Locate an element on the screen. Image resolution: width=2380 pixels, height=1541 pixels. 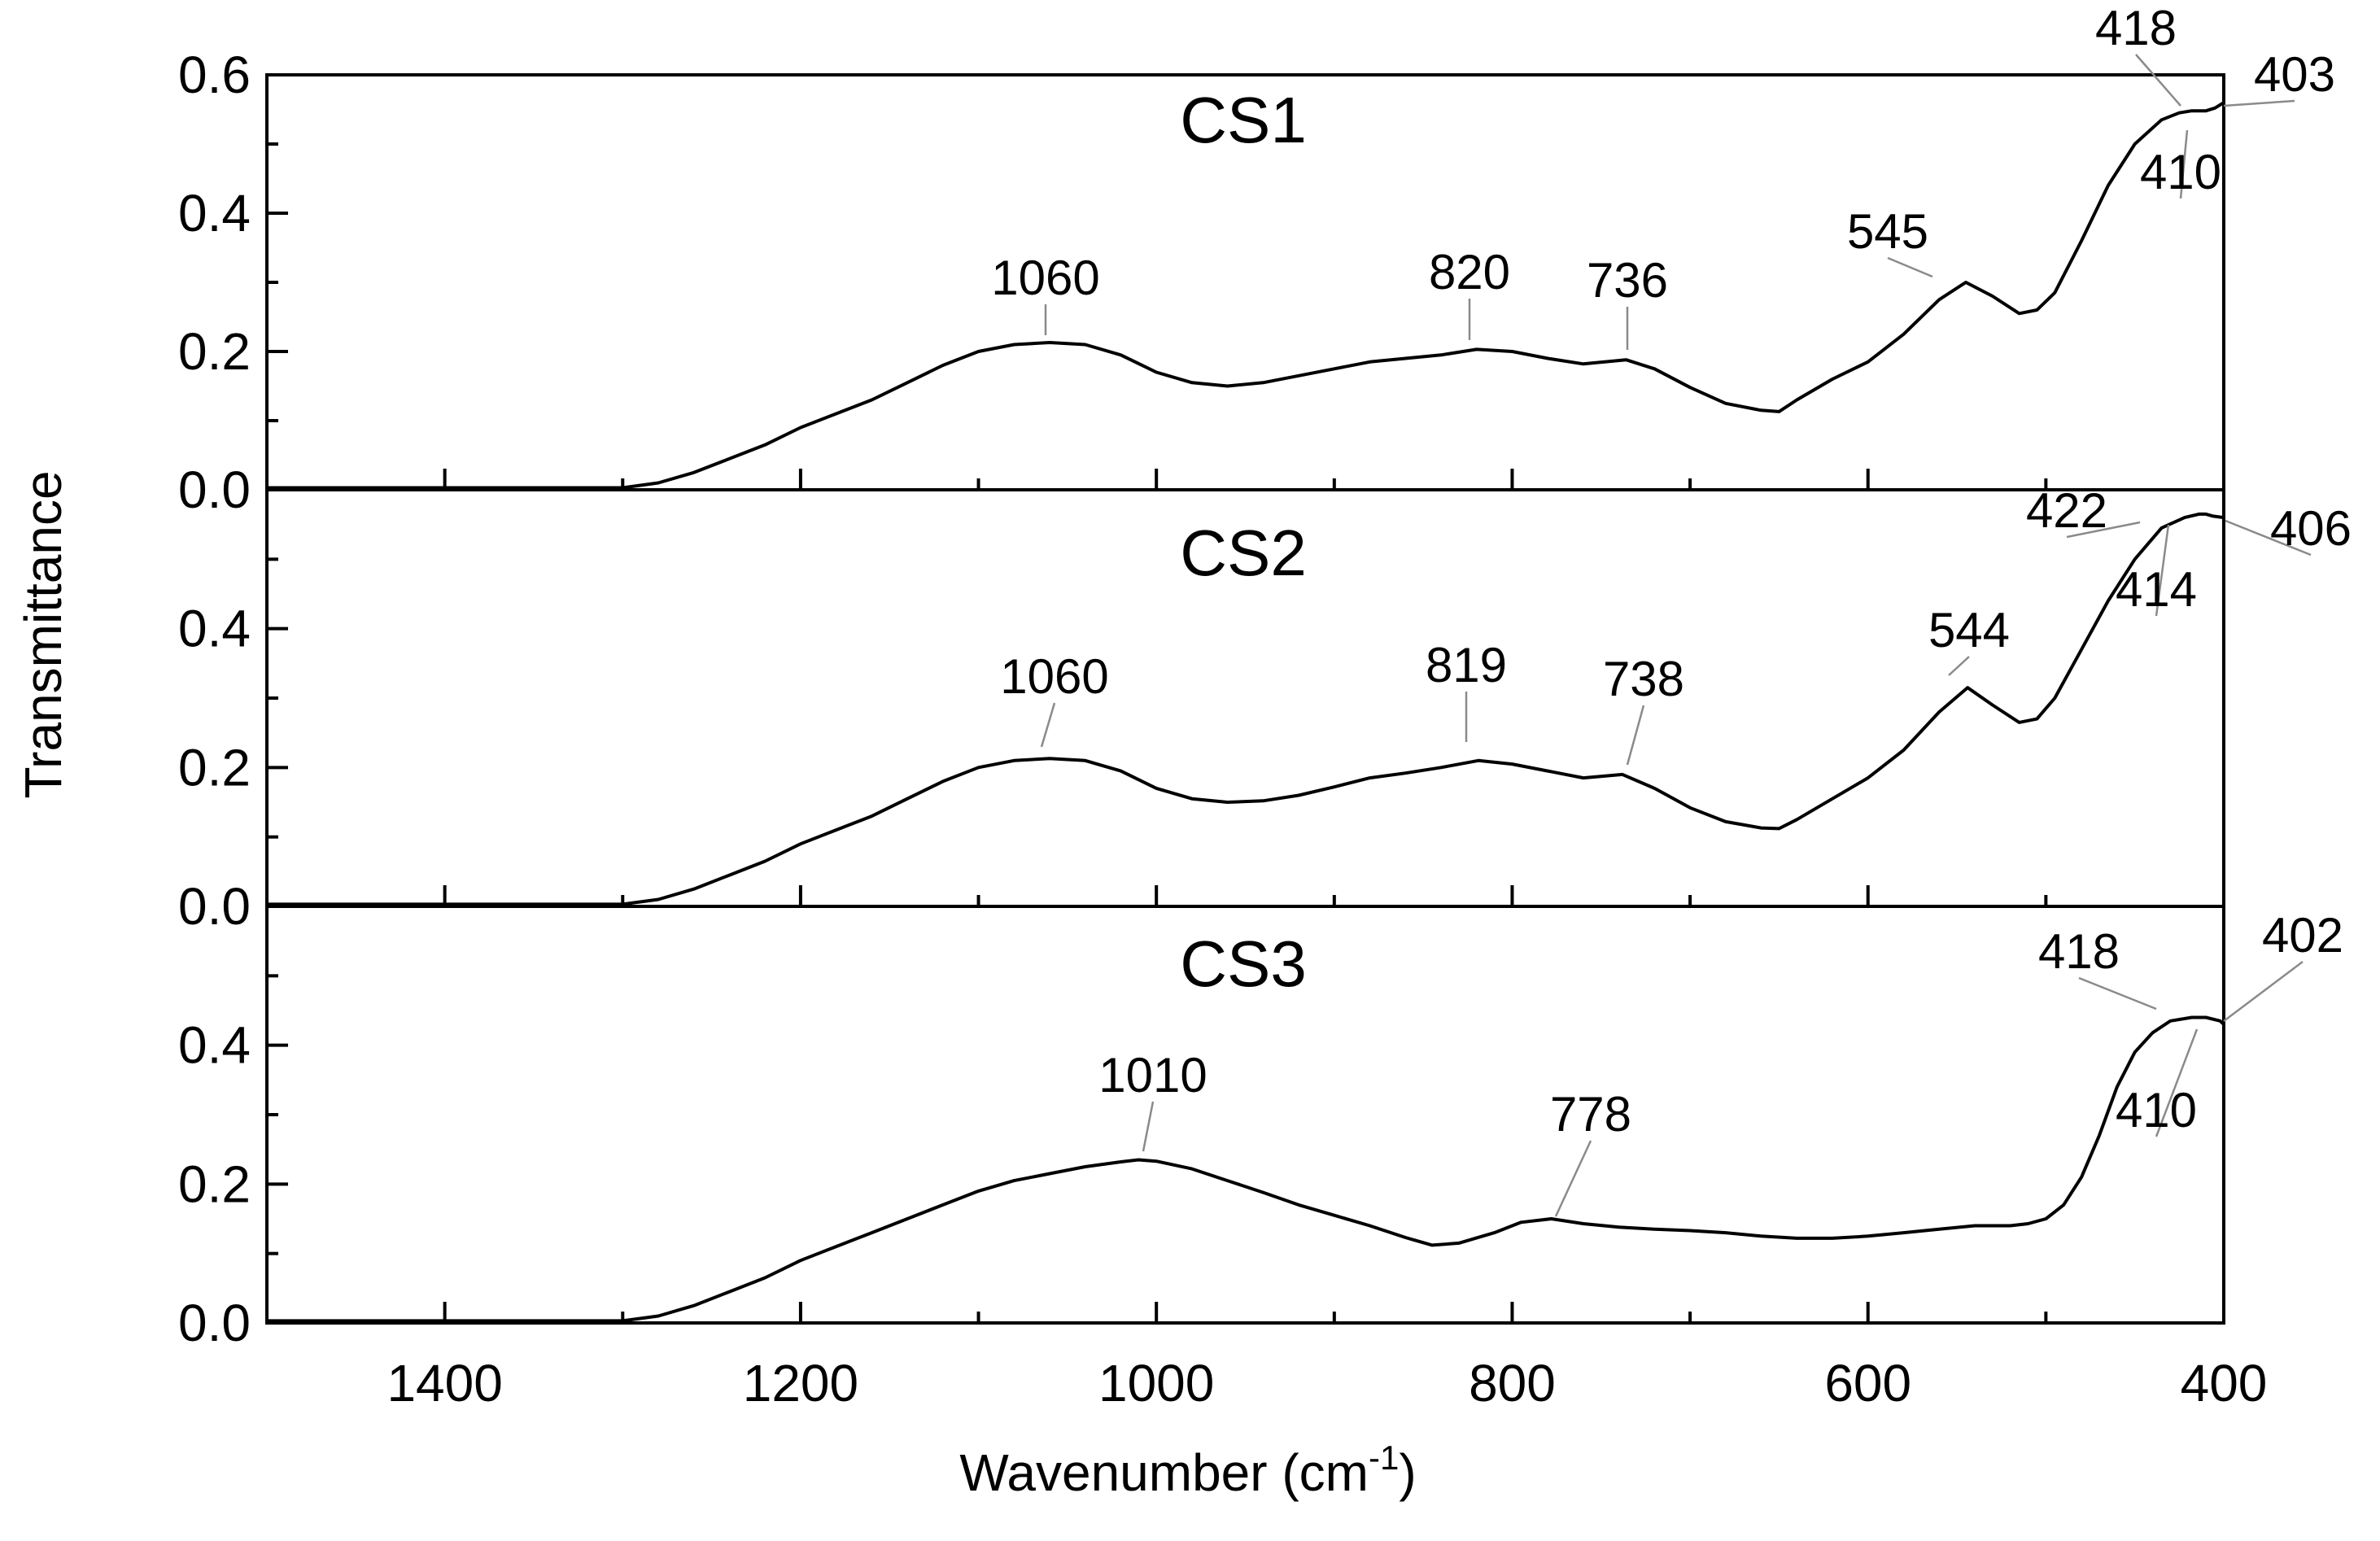
x-axis-label-close: ) is located at coordinates (1408, 1472).